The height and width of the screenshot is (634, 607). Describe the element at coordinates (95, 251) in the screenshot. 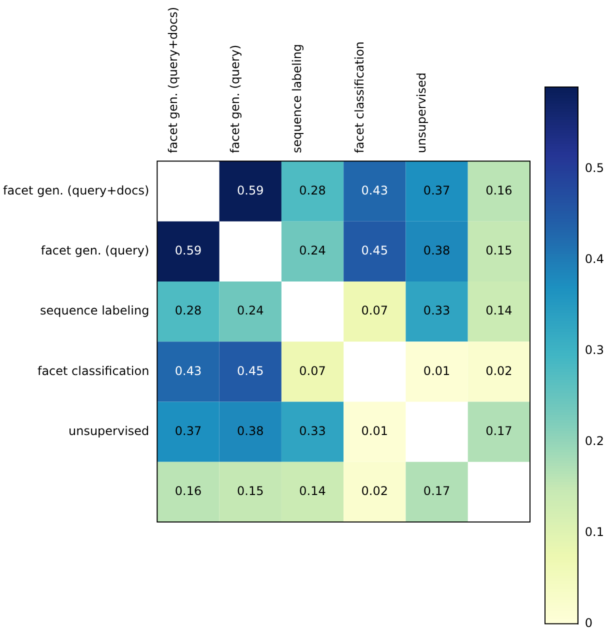

I see `y-tick-label: facet gen. (query)` at that location.